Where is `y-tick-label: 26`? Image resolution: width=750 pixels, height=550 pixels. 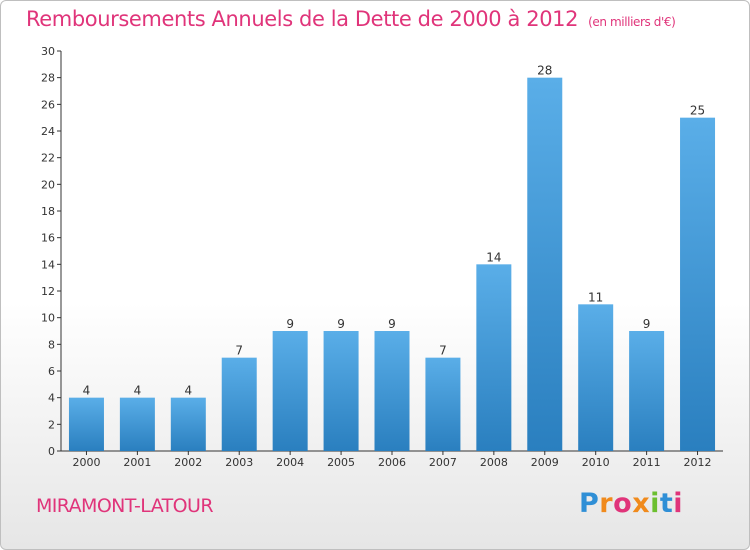 y-tick-label: 26 is located at coordinates (48, 104).